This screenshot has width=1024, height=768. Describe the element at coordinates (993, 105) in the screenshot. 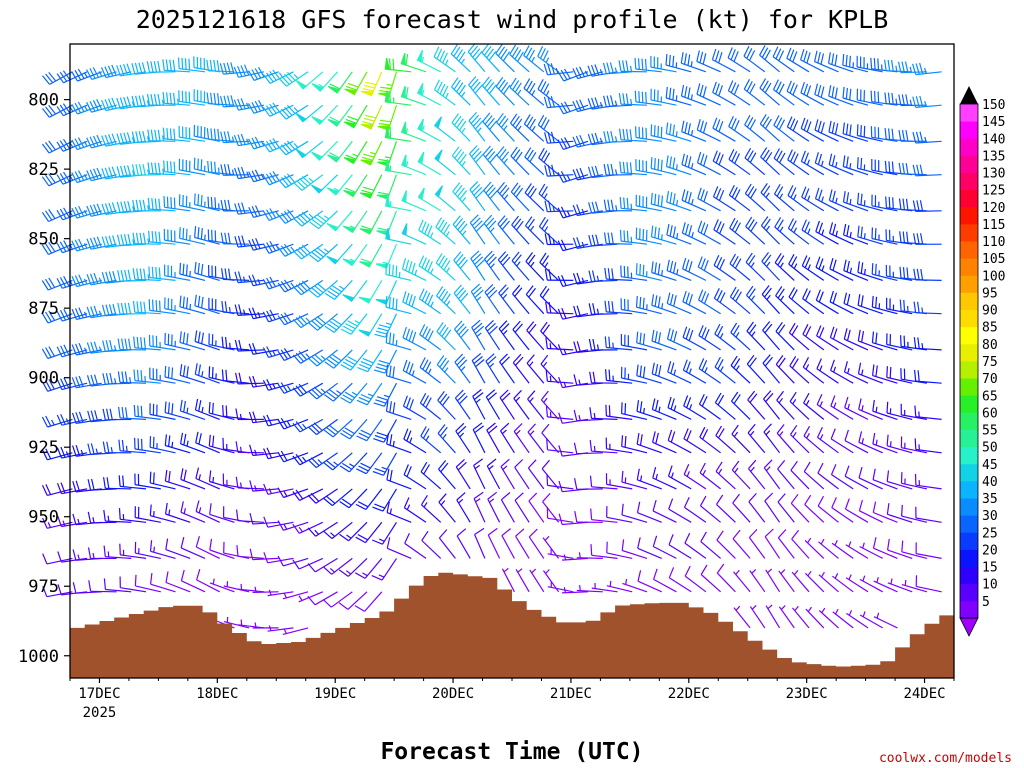

I see `colorbar-label: 150` at that location.